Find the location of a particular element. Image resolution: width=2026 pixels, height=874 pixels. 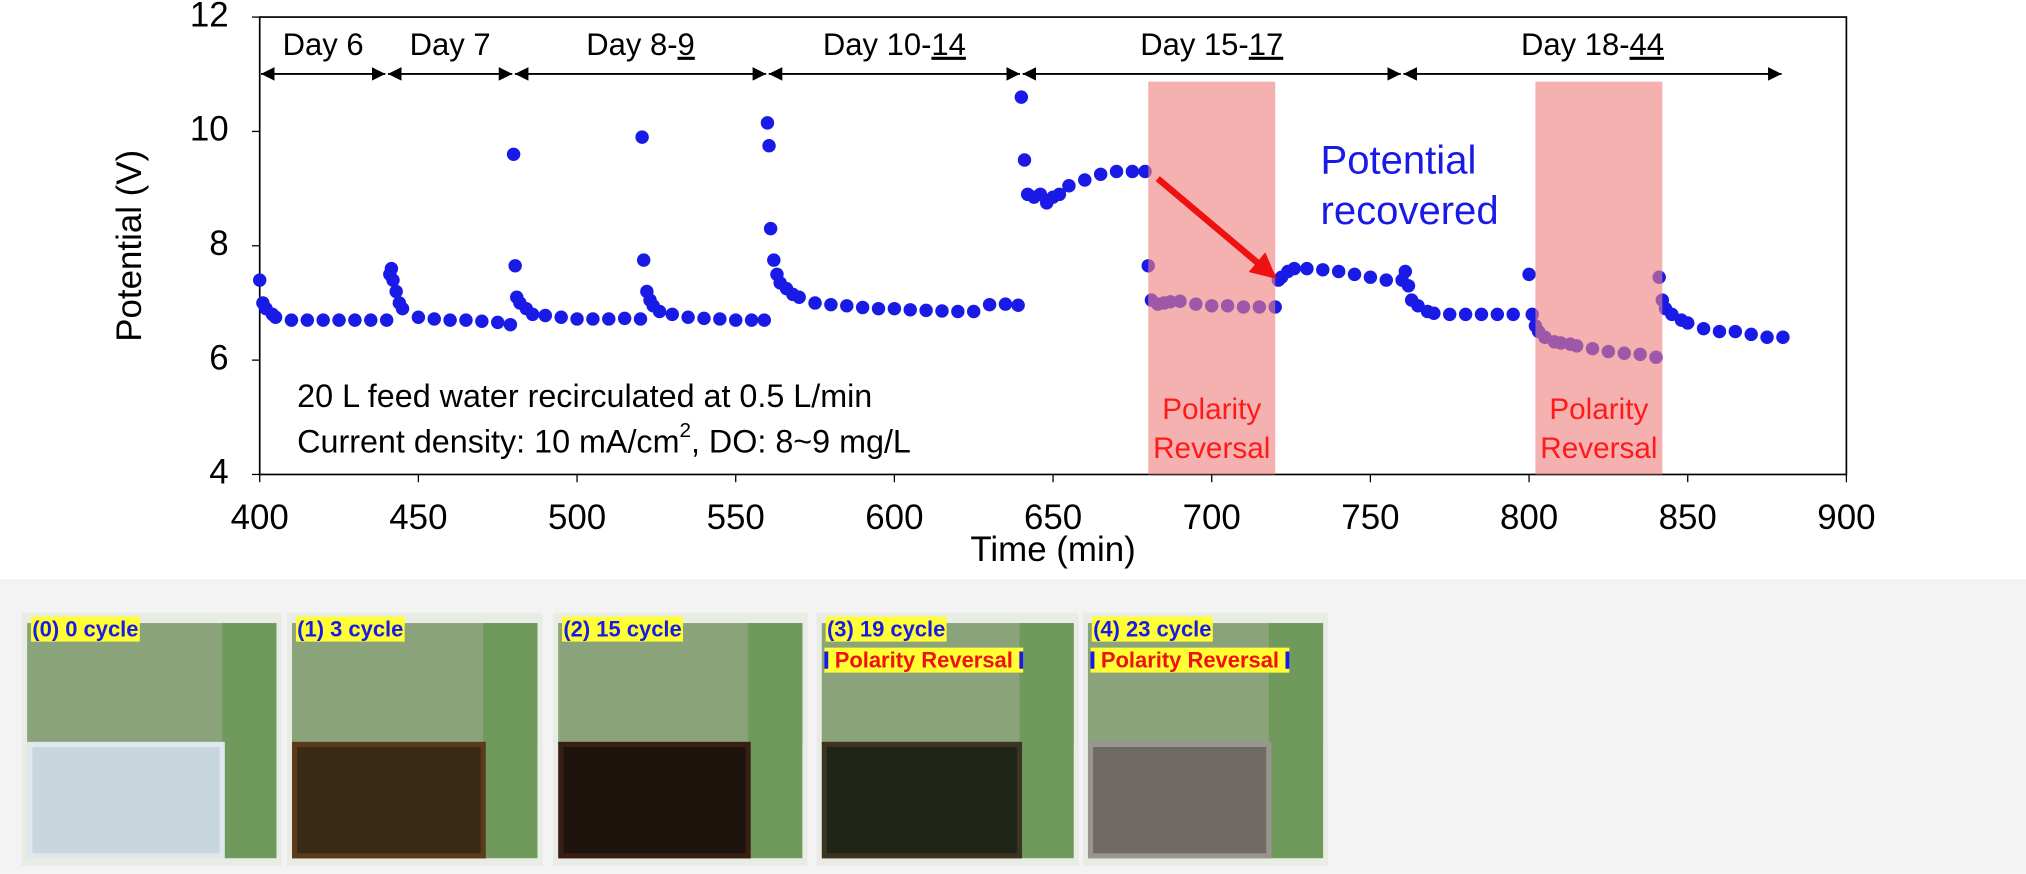

annotation-arrow is located at coordinates (1216, 227).